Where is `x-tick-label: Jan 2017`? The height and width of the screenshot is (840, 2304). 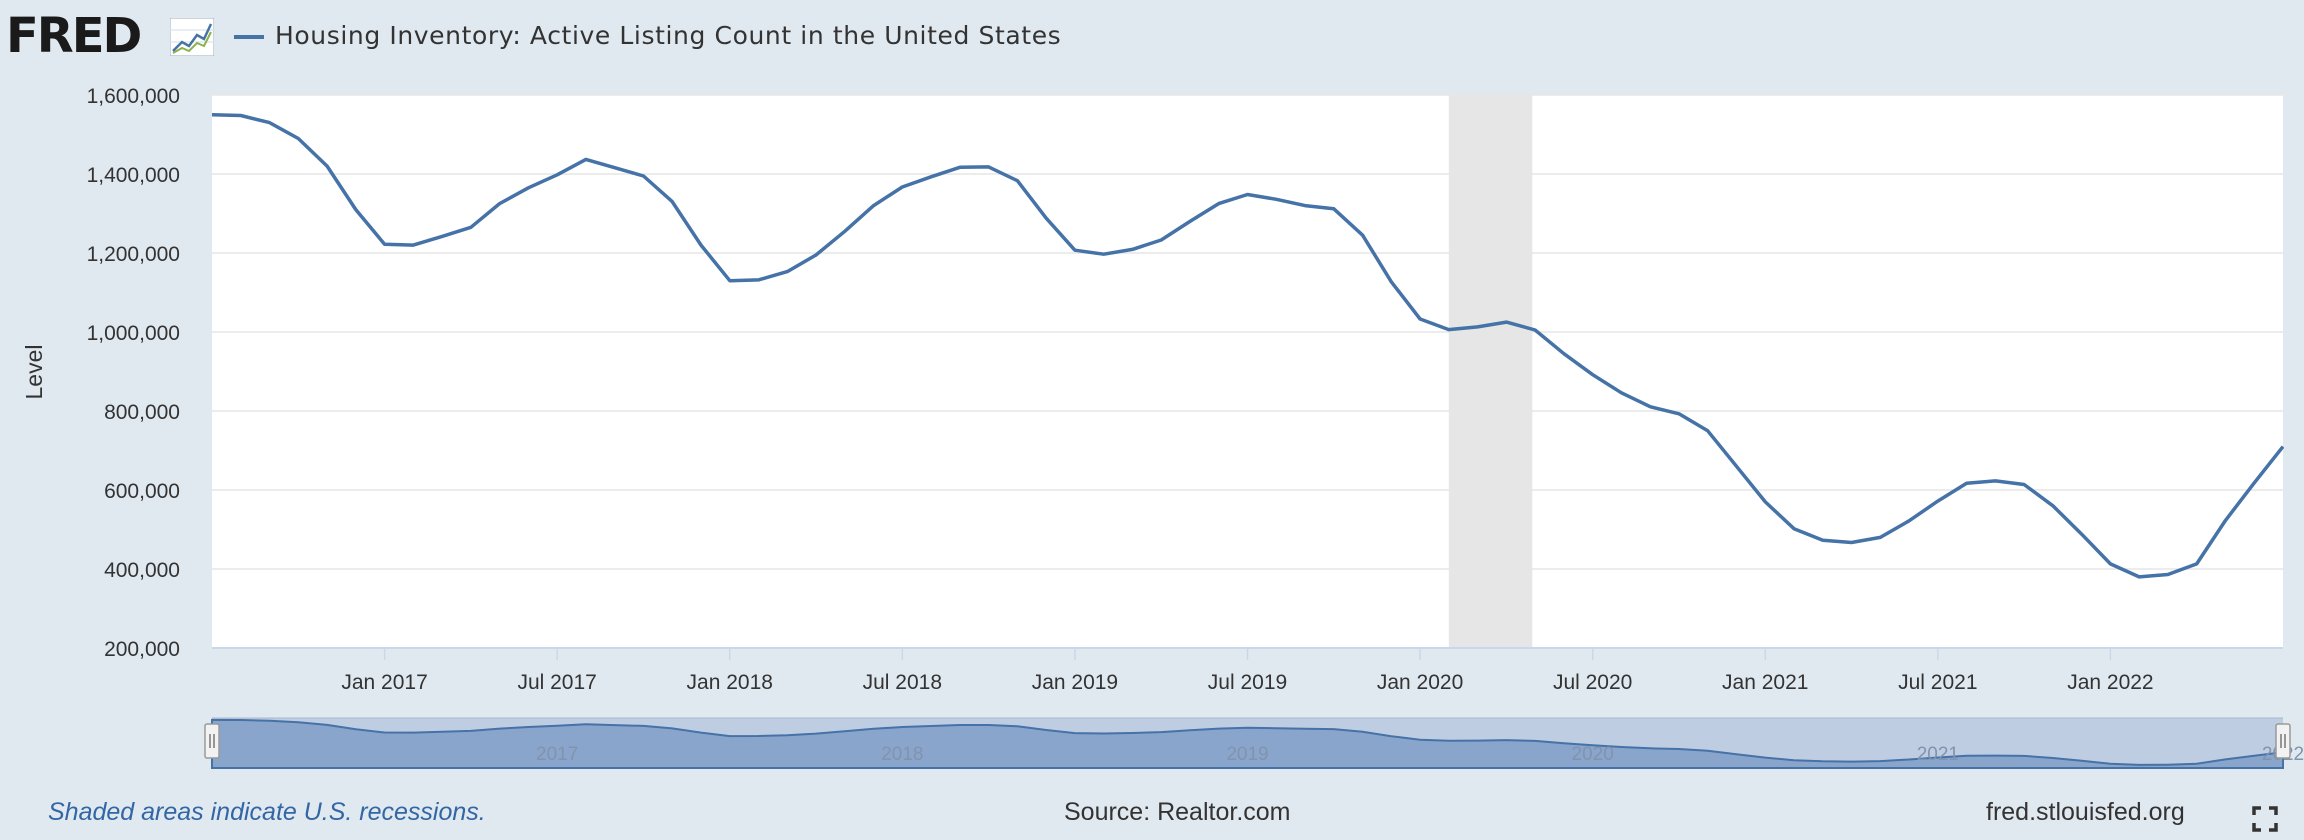
x-tick-label: Jan 2017 is located at coordinates (384, 682).